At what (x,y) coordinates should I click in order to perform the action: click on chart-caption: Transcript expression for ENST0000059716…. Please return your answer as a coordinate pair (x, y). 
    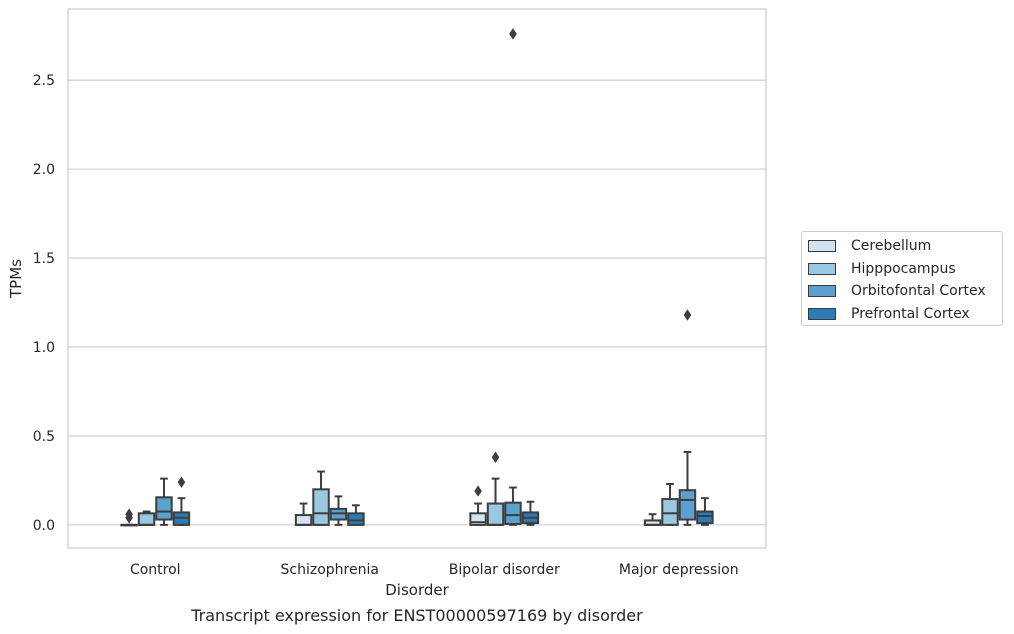
    Looking at the image, I should click on (417, 615).